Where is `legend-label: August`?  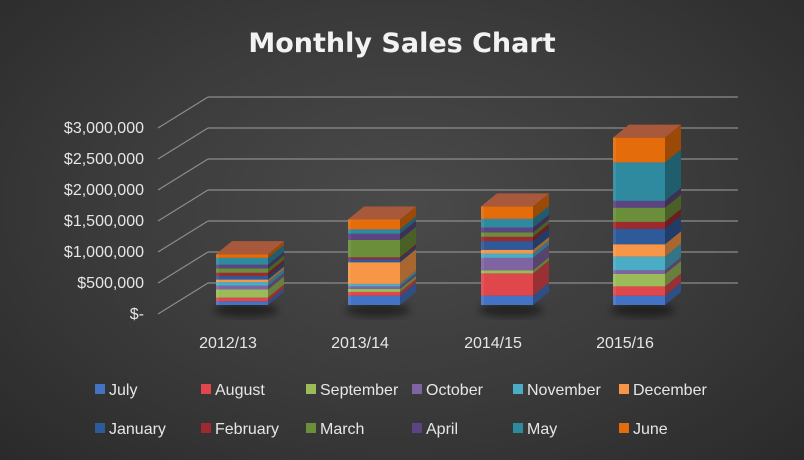 legend-label: August is located at coordinates (240, 390).